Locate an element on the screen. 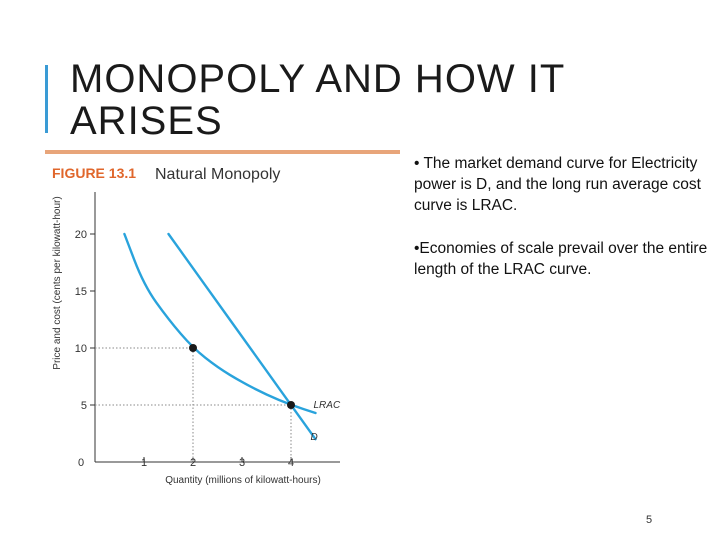  x-axis-label: Quantity (millions of kilowatt-hours) is located at coordinates (243, 480).